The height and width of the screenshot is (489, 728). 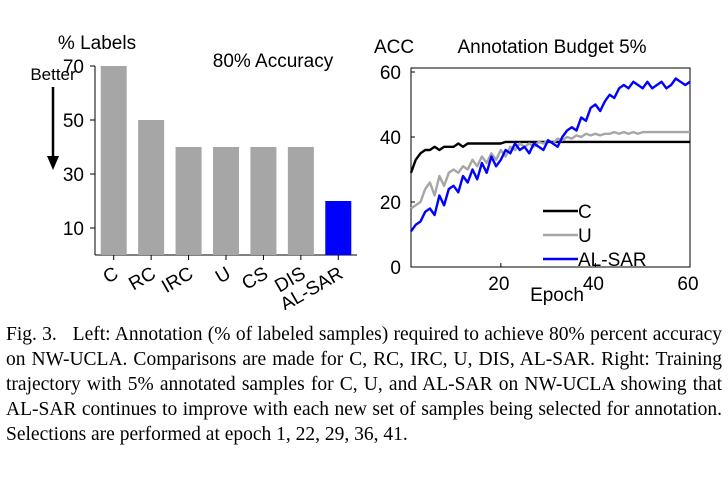 What do you see at coordinates (223, 275) in the screenshot?
I see `bar-x-tick-label: U` at bounding box center [223, 275].